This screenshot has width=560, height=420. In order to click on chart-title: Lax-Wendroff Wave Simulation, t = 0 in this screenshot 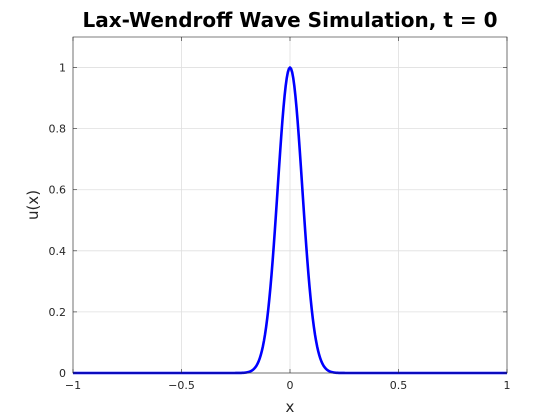, I will do `click(290, 20)`.